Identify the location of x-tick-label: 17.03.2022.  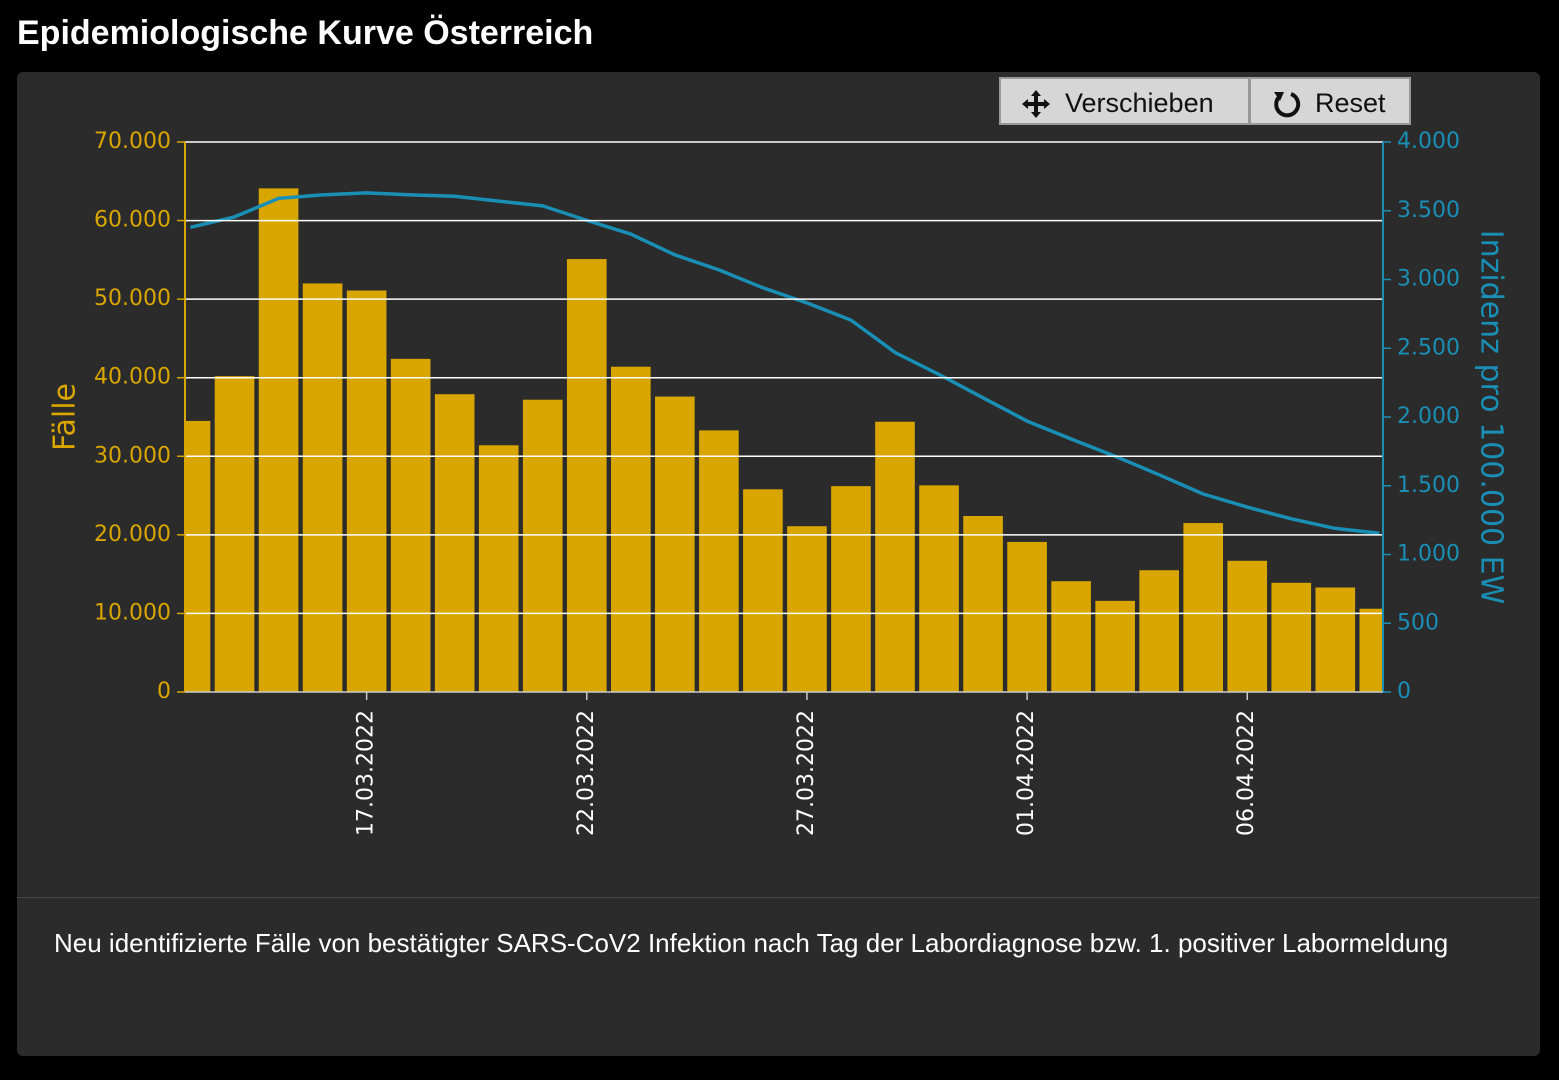
(366, 773).